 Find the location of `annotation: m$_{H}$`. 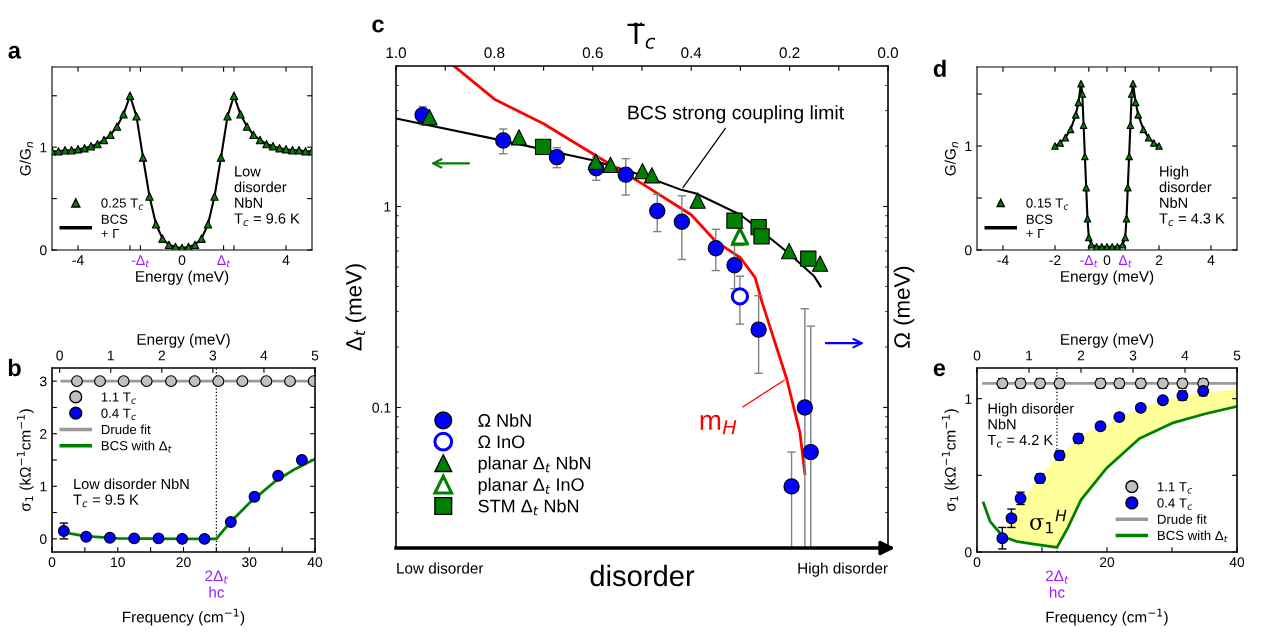

annotation: m$_{H}$ is located at coordinates (718, 424).